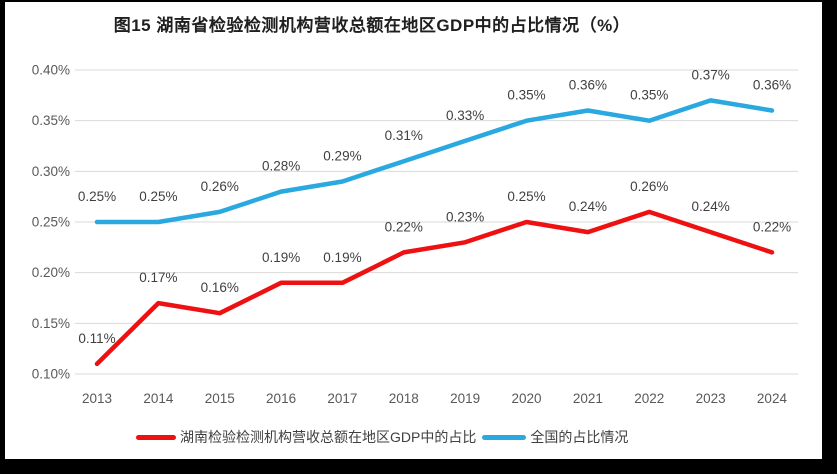 This screenshot has width=837, height=474. What do you see at coordinates (649, 186) in the screenshot?
I see `data-label-hunan: 0.26%` at bounding box center [649, 186].